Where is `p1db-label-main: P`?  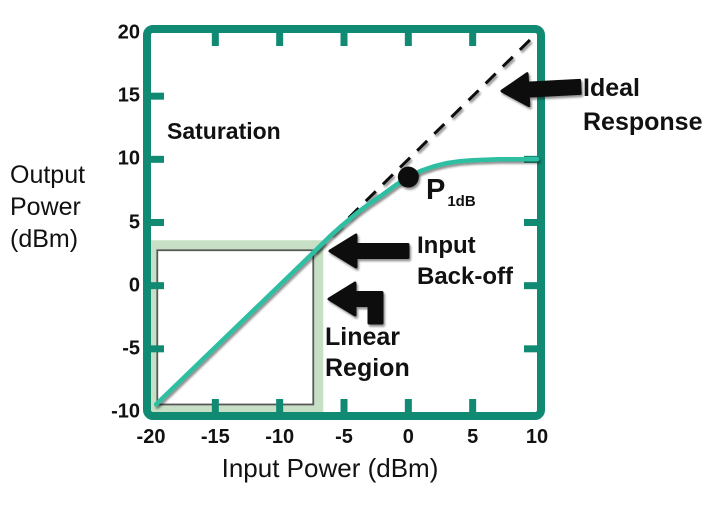
p1db-label-main: P is located at coordinates (436, 190).